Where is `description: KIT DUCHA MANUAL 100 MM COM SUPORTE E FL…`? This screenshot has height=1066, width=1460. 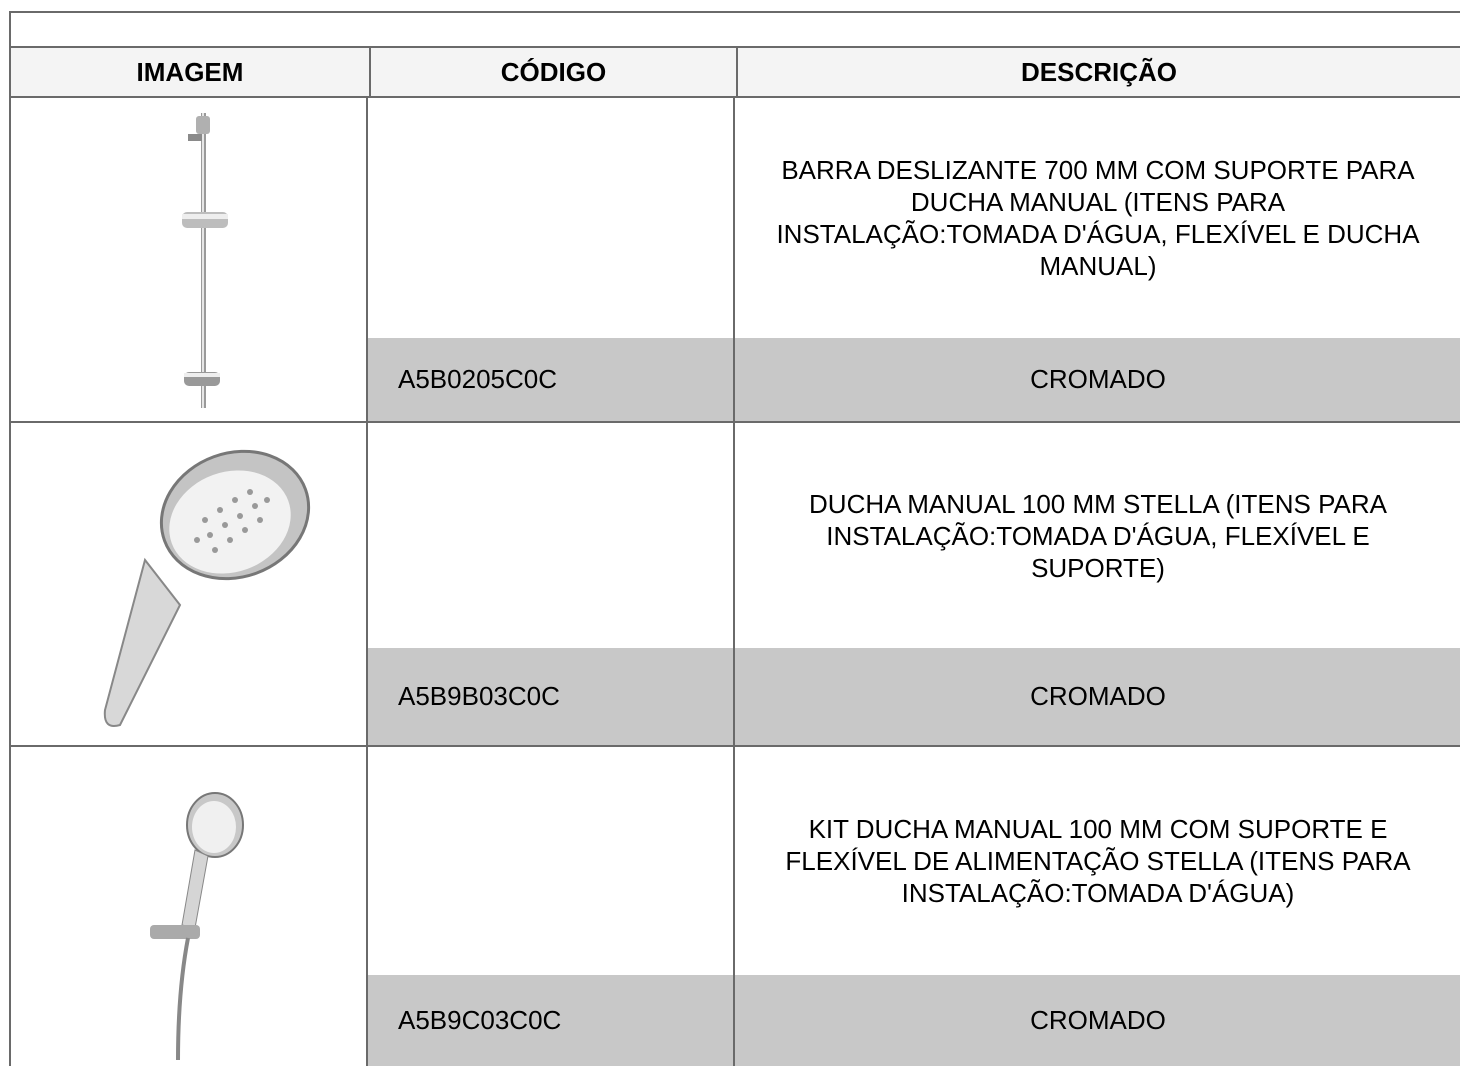
description: KIT DUCHA MANUAL 100 MM COM SUPORTE E FL… is located at coordinates (1098, 861).